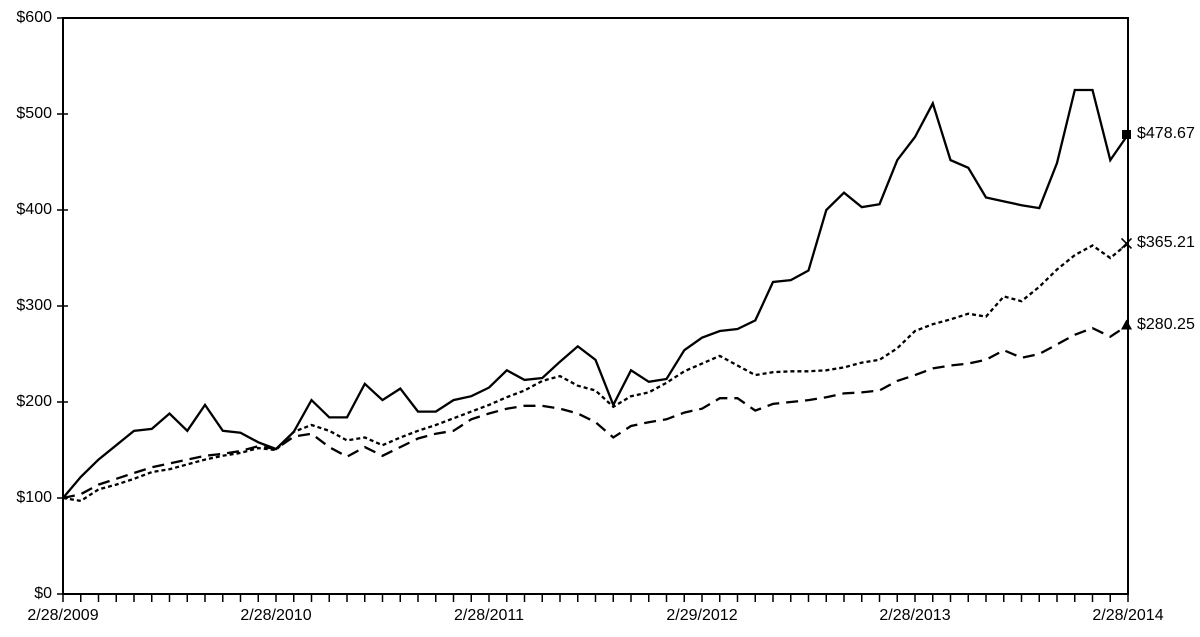 Image resolution: width=1200 pixels, height=637 pixels. What do you see at coordinates (34, 17) in the screenshot?
I see `y-tick-label: $600` at bounding box center [34, 17].